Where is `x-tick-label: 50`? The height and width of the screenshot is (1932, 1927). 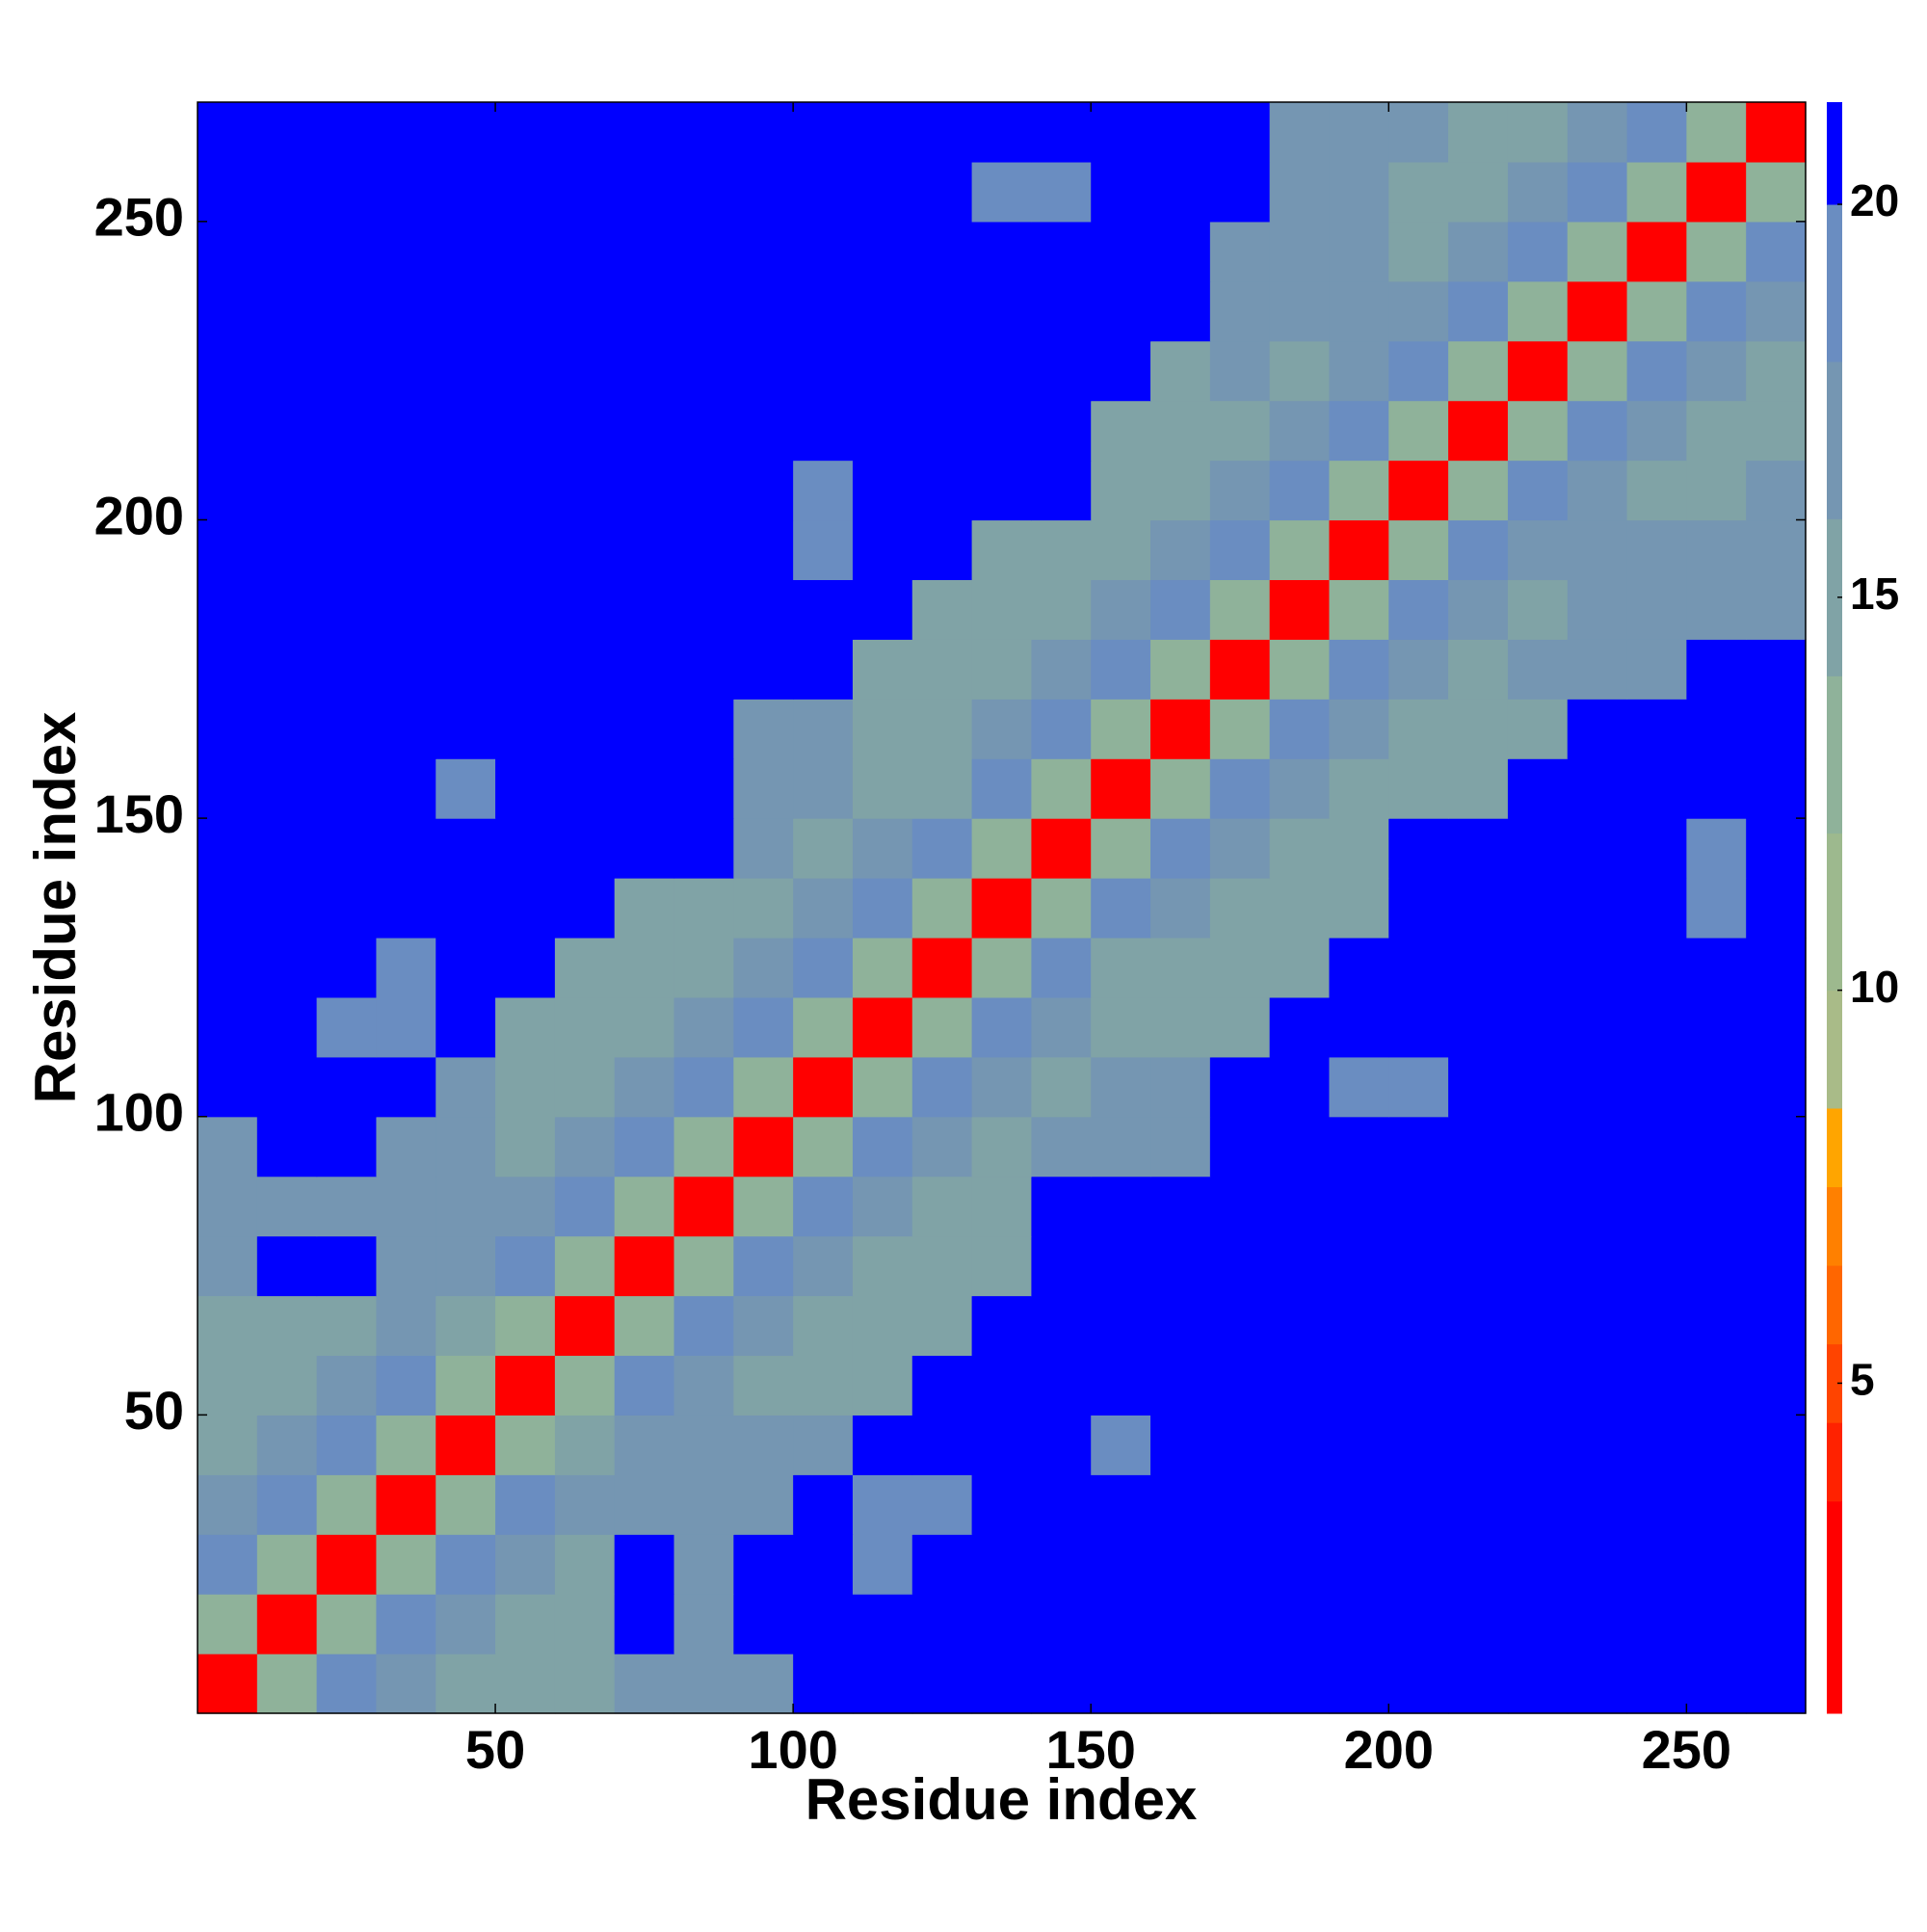
x-tick-label: 50 is located at coordinates (495, 1749).